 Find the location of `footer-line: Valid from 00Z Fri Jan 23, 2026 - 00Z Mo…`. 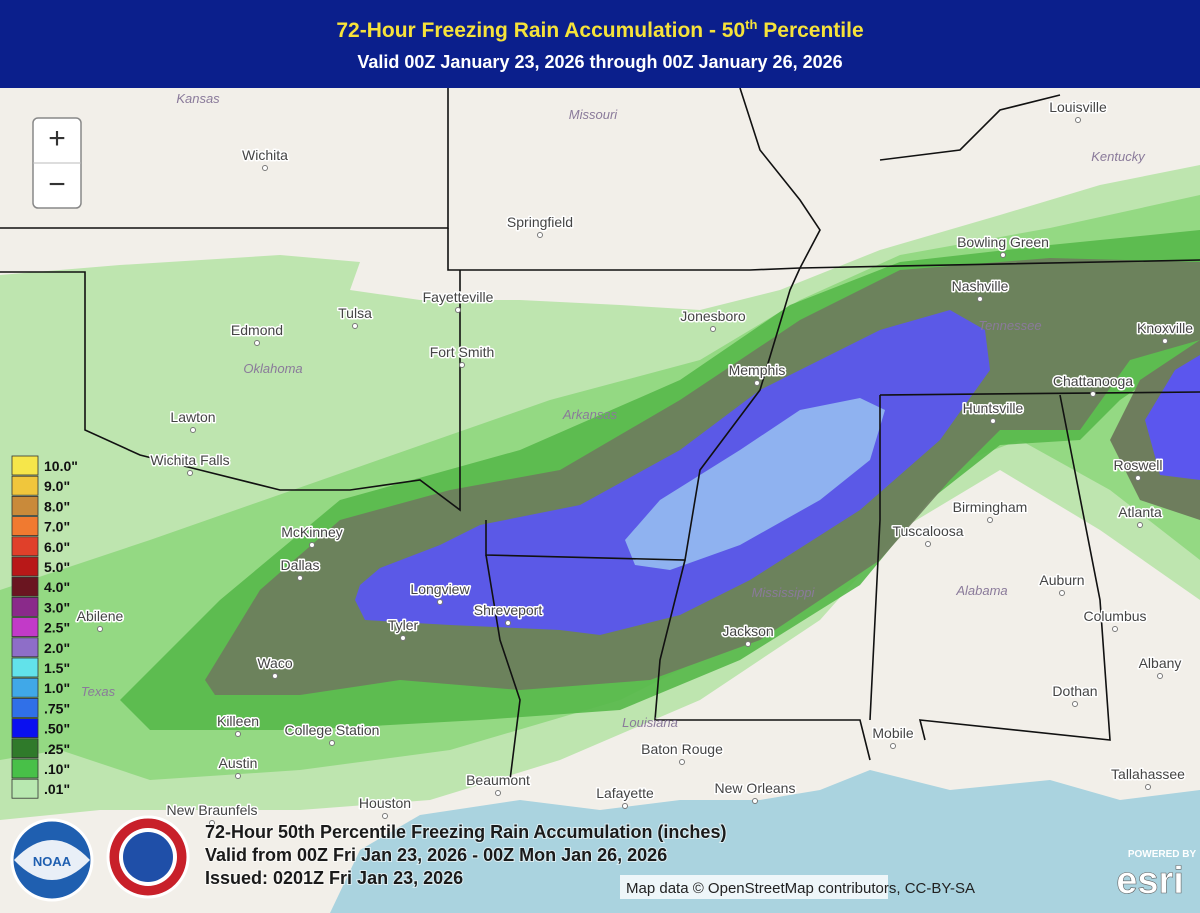

footer-line: Valid from 00Z Fri Jan 23, 2026 - 00Z Mo… is located at coordinates (436, 855).